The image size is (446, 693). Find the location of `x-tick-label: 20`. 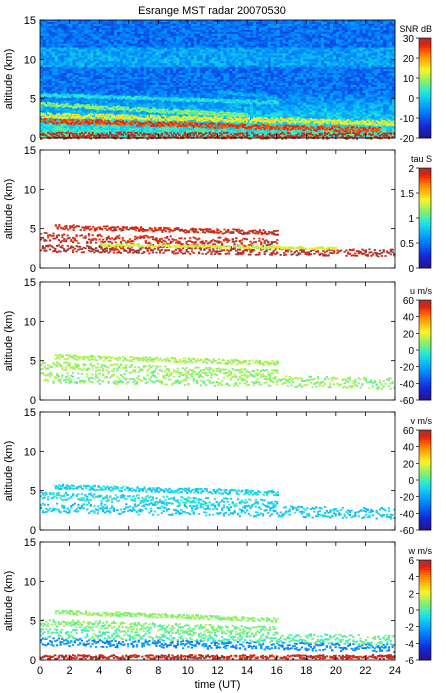

x-tick-label: 20 is located at coordinates (336, 671).